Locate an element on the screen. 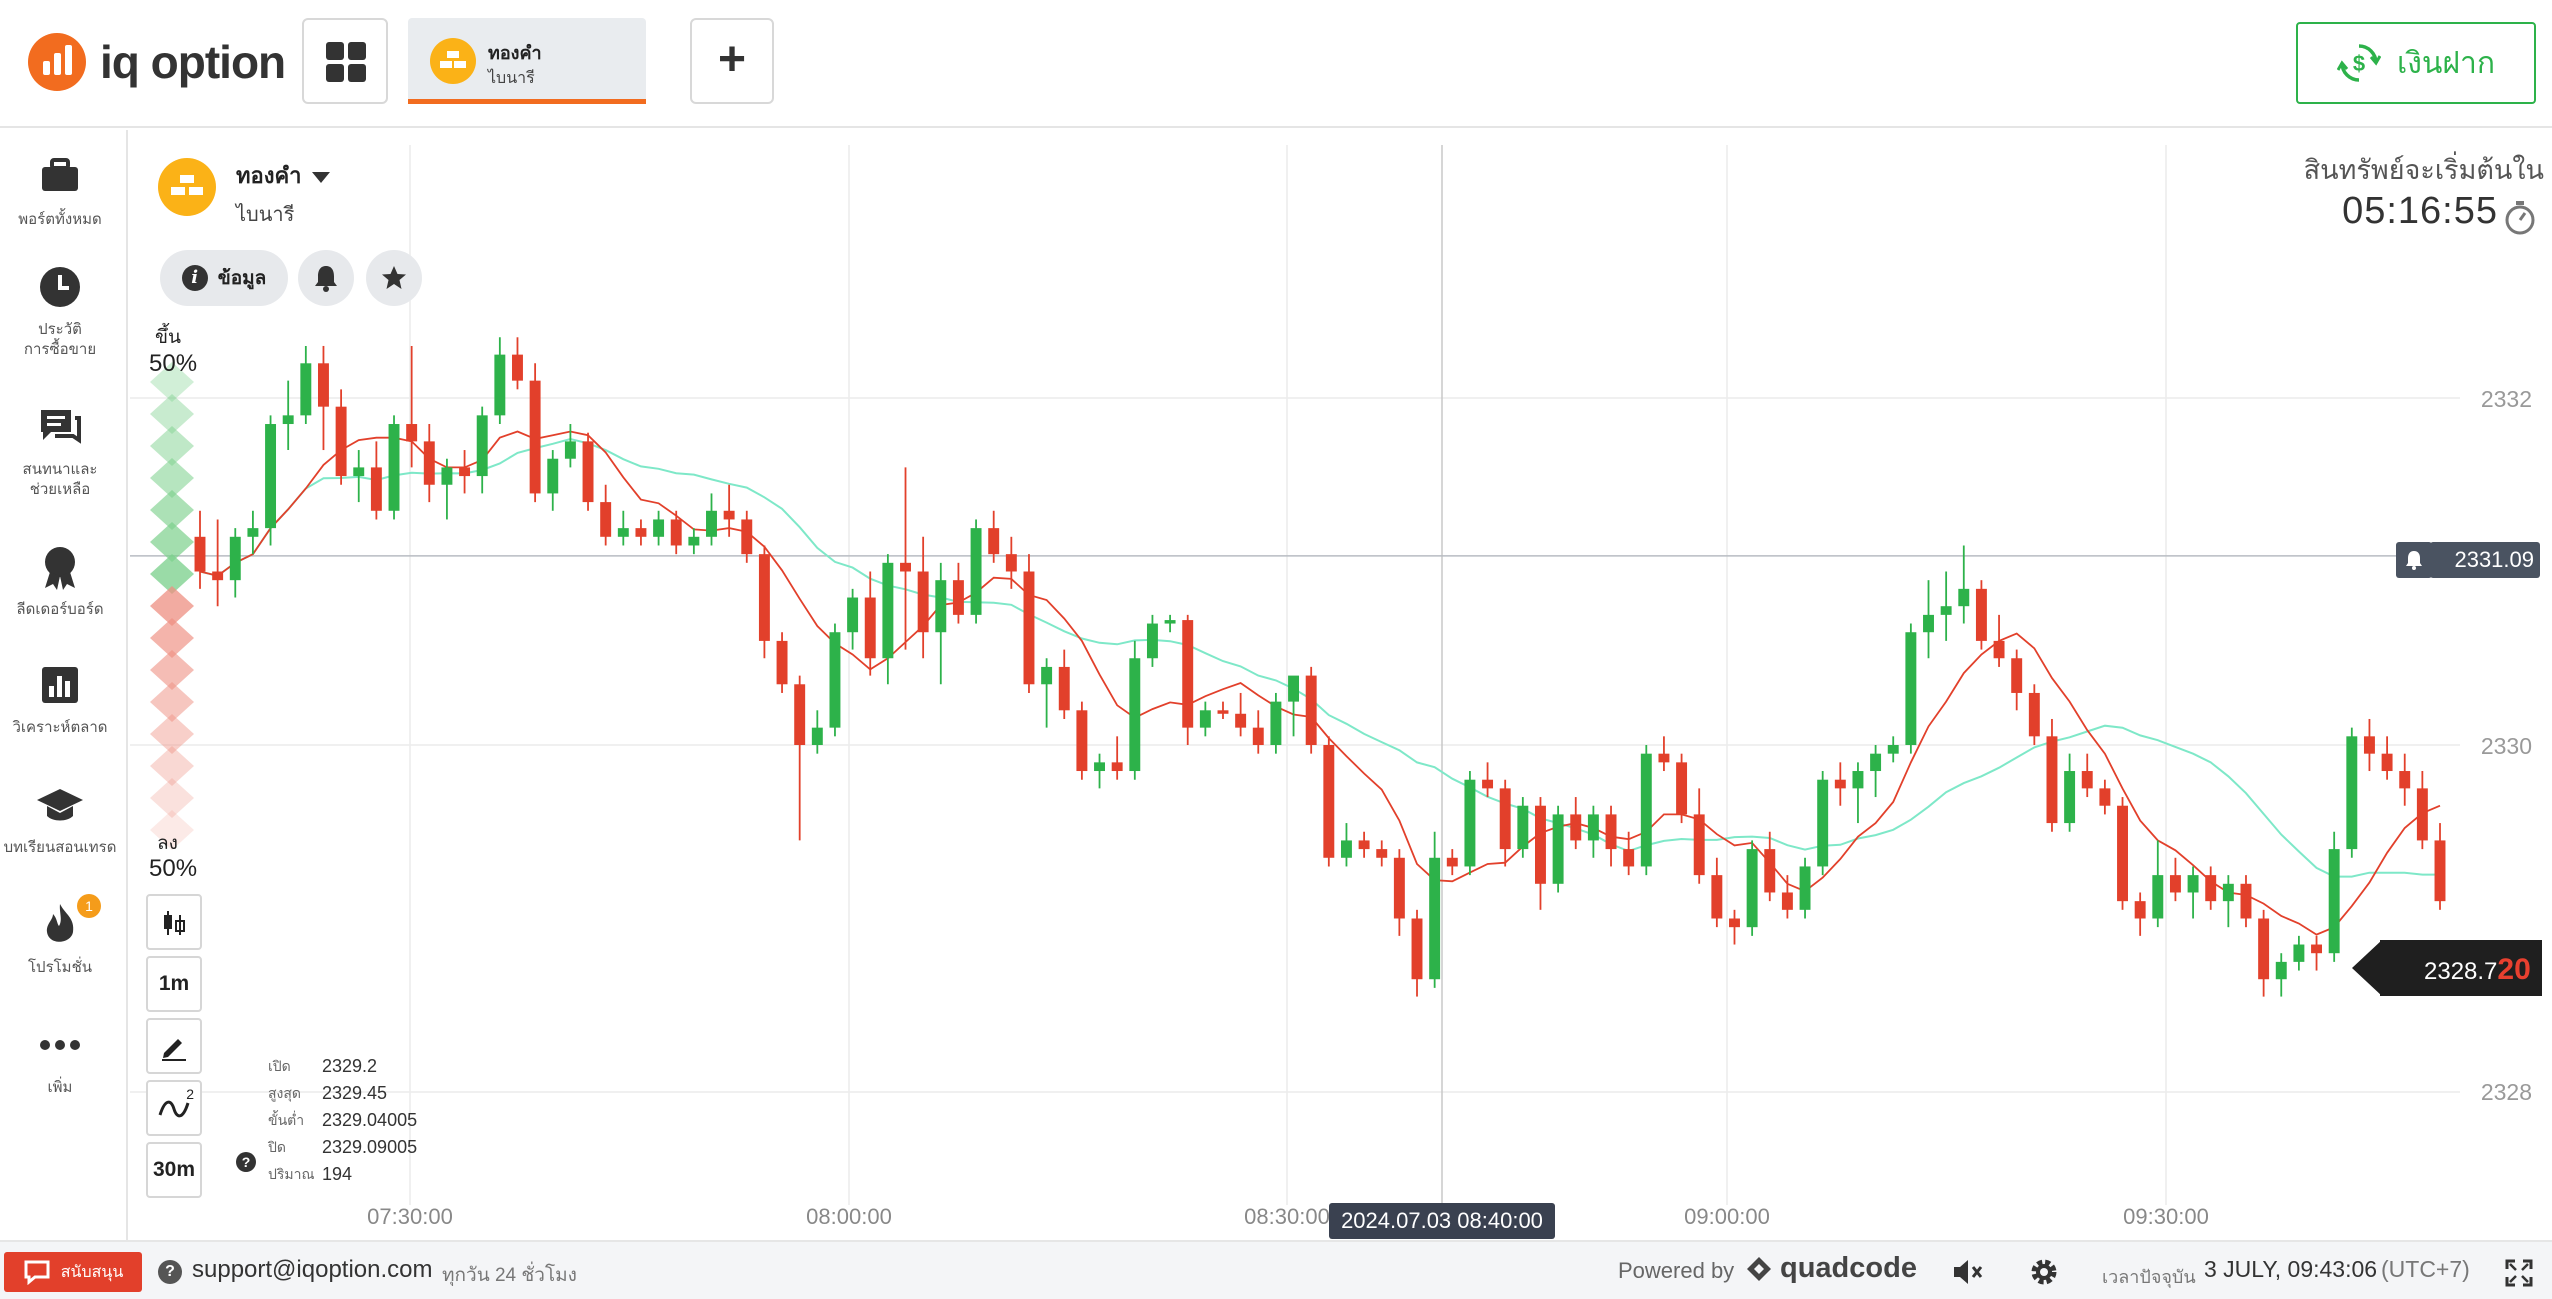  alert-line-price: 2331.09 is located at coordinates (2485, 560).